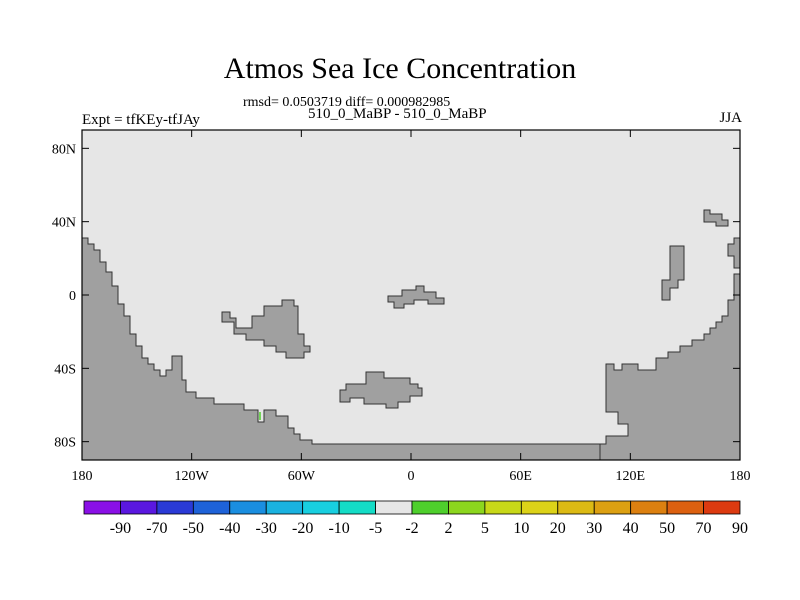  Describe the element at coordinates (302, 476) in the screenshot. I see `lon-tick-label: 60W` at that location.